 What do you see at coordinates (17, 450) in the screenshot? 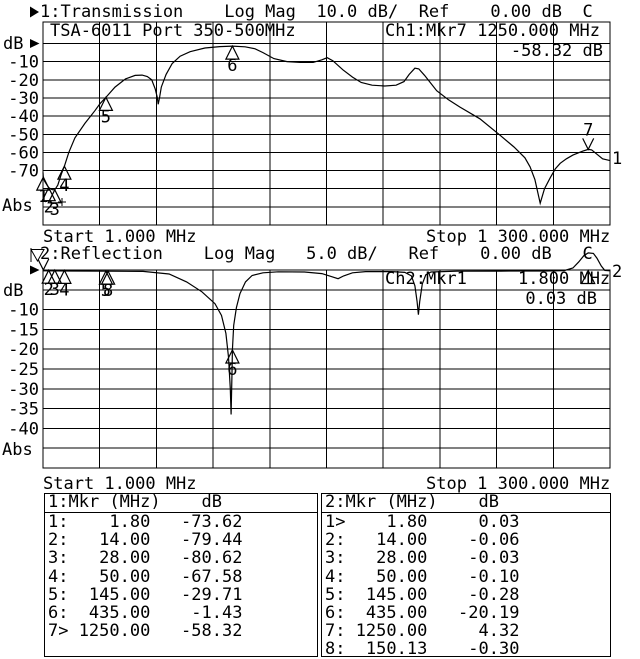
I see `chart2-abs-label: Abs` at bounding box center [17, 450].